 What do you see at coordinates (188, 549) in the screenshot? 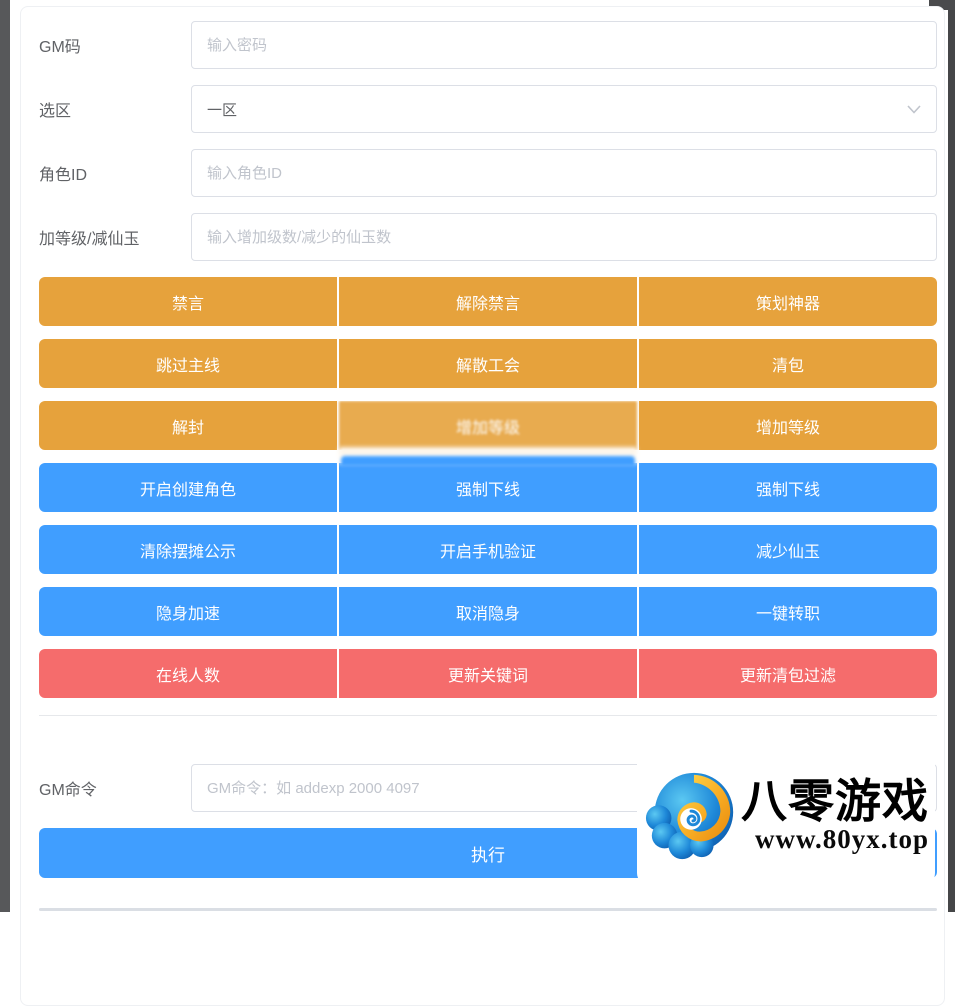
I see `clear-stall-notice-button: 清除摆摊公示` at bounding box center [188, 549].